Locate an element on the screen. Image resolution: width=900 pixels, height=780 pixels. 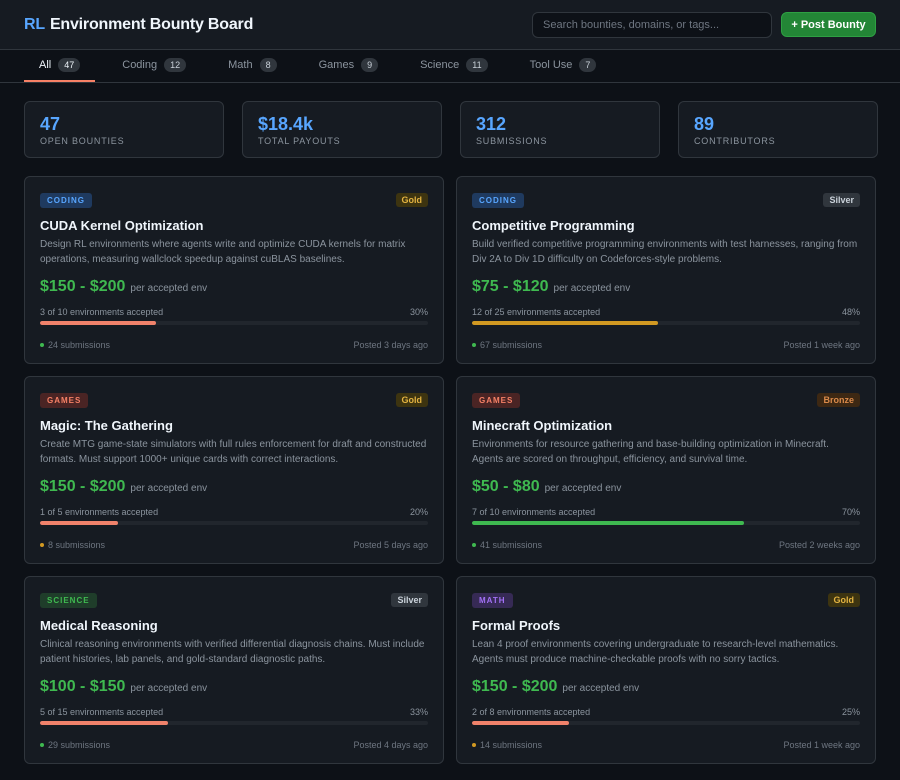
tab-tool-use: Tool Use 7 is located at coordinates (563, 66).